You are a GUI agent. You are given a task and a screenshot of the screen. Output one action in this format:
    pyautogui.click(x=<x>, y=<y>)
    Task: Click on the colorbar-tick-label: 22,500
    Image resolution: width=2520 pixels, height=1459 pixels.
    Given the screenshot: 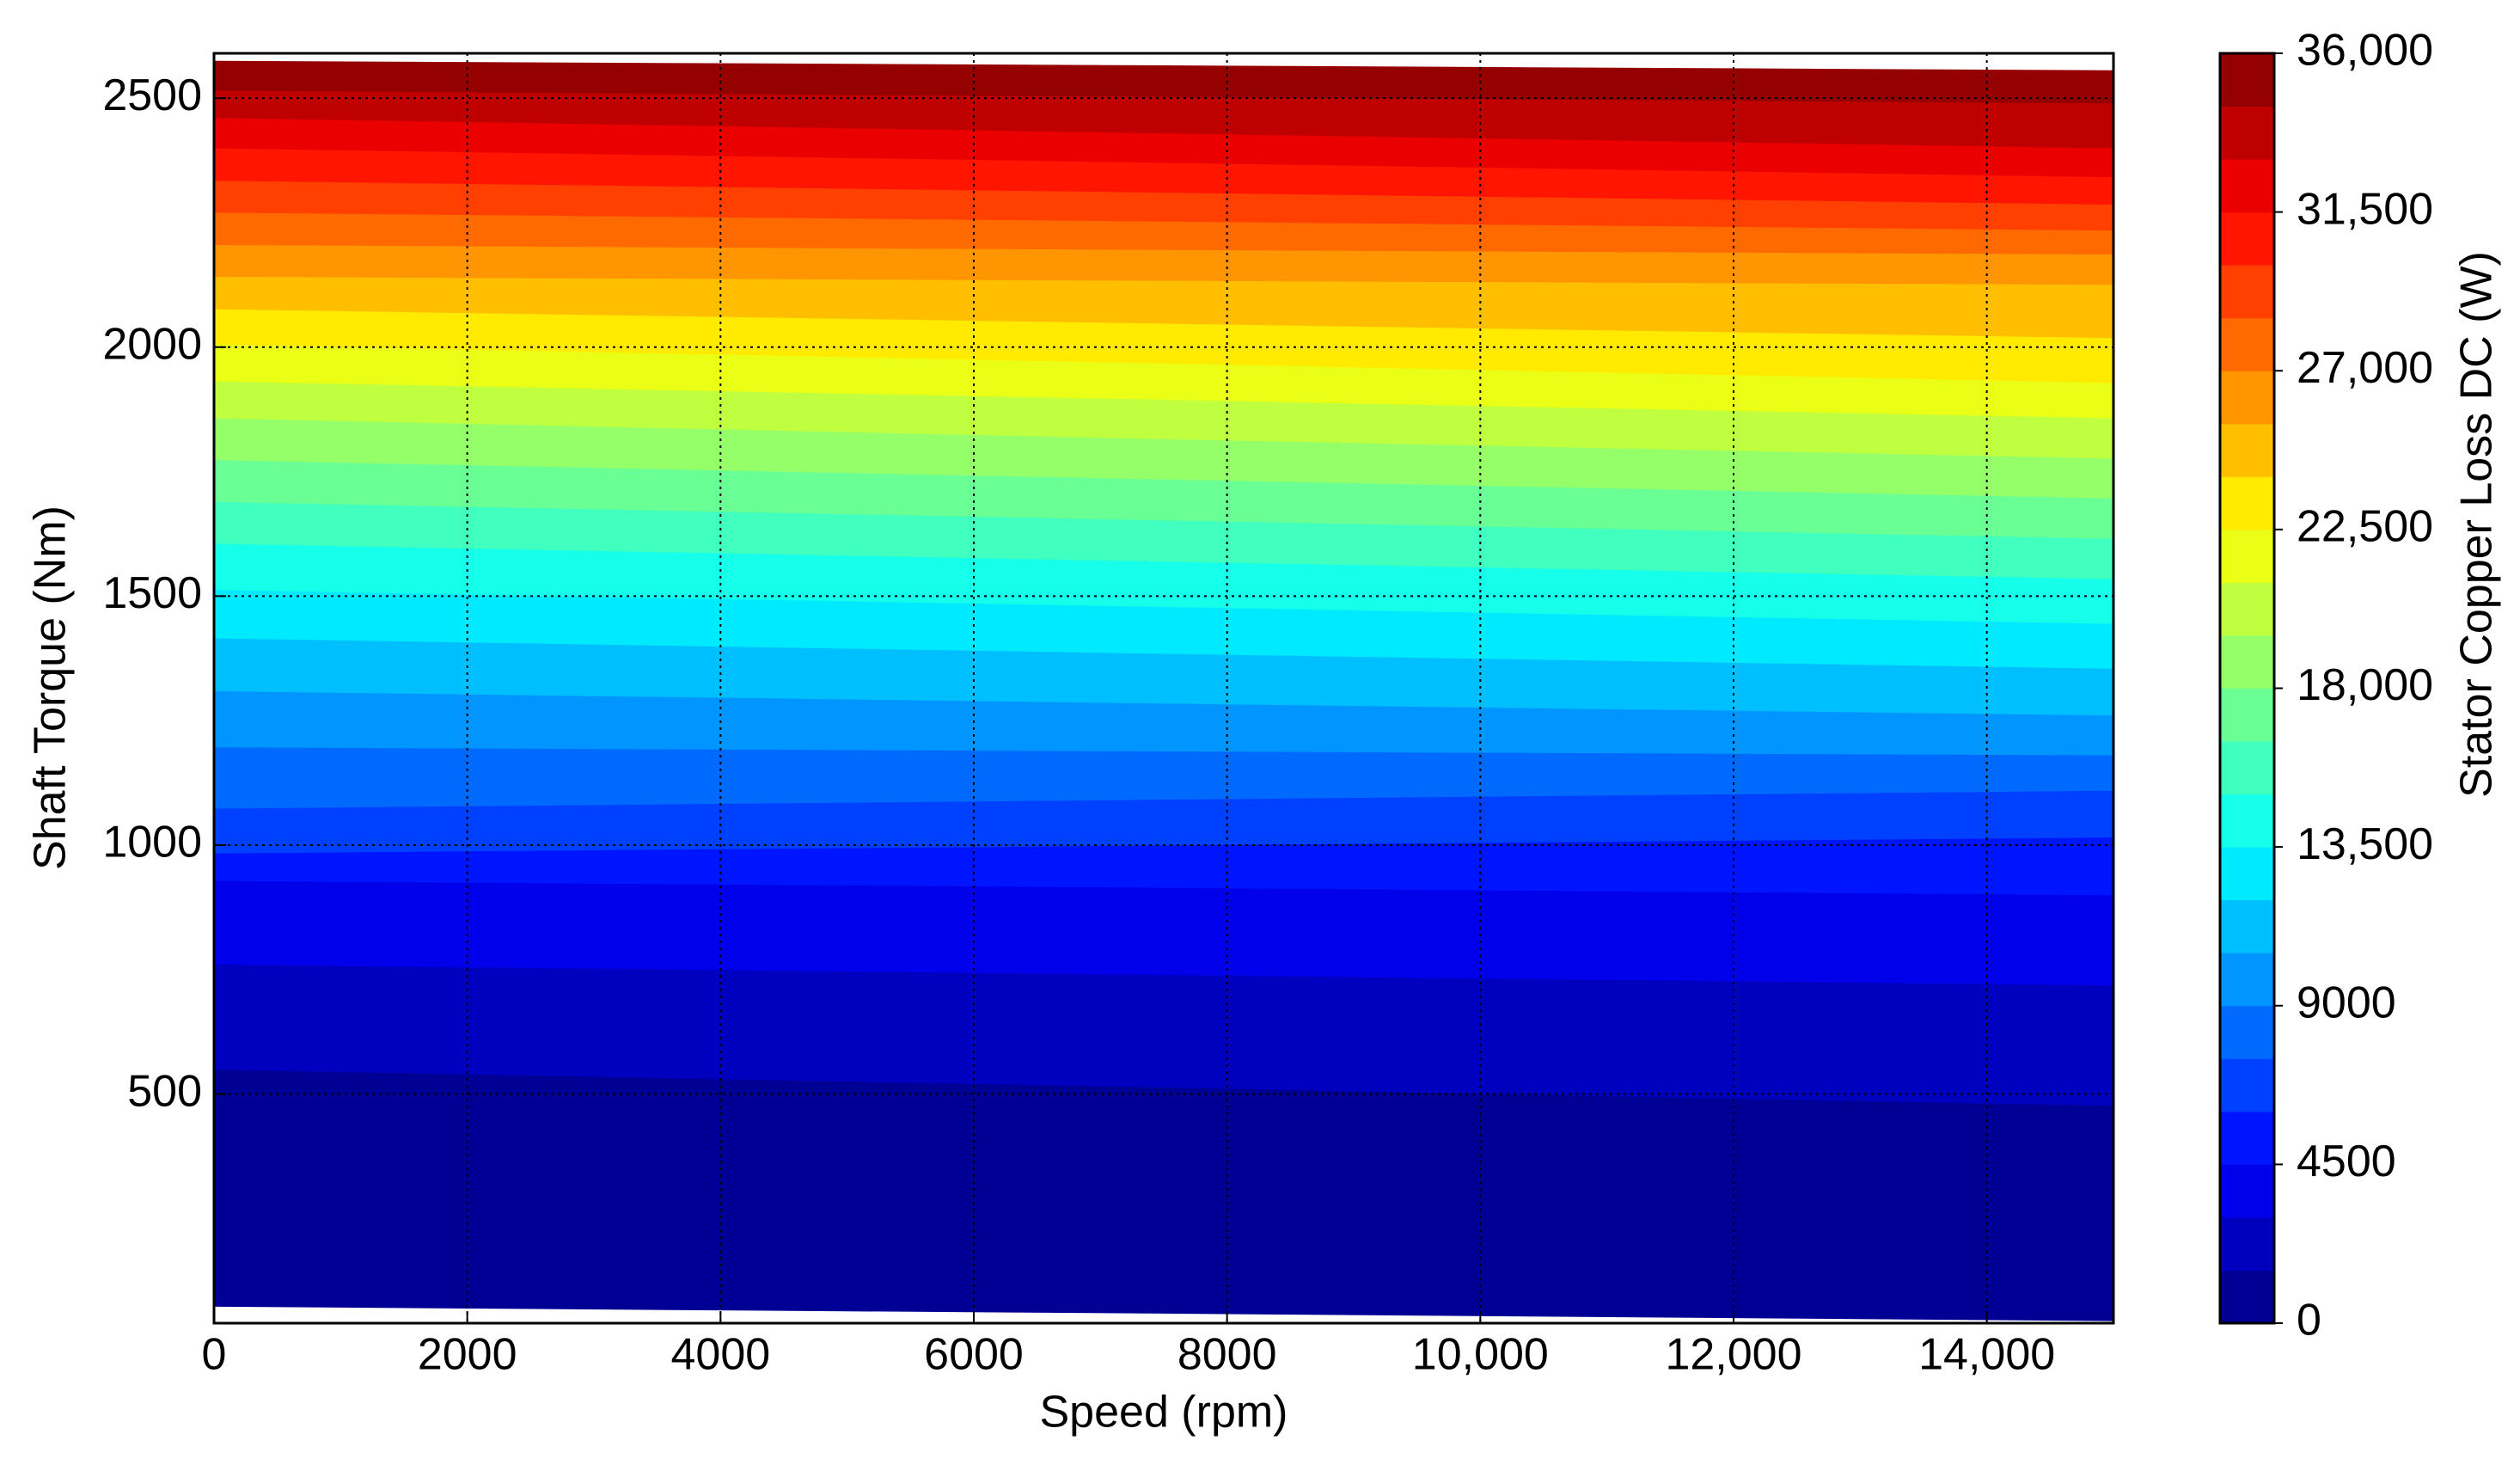 What is the action you would take?
    pyautogui.click(x=2365, y=527)
    